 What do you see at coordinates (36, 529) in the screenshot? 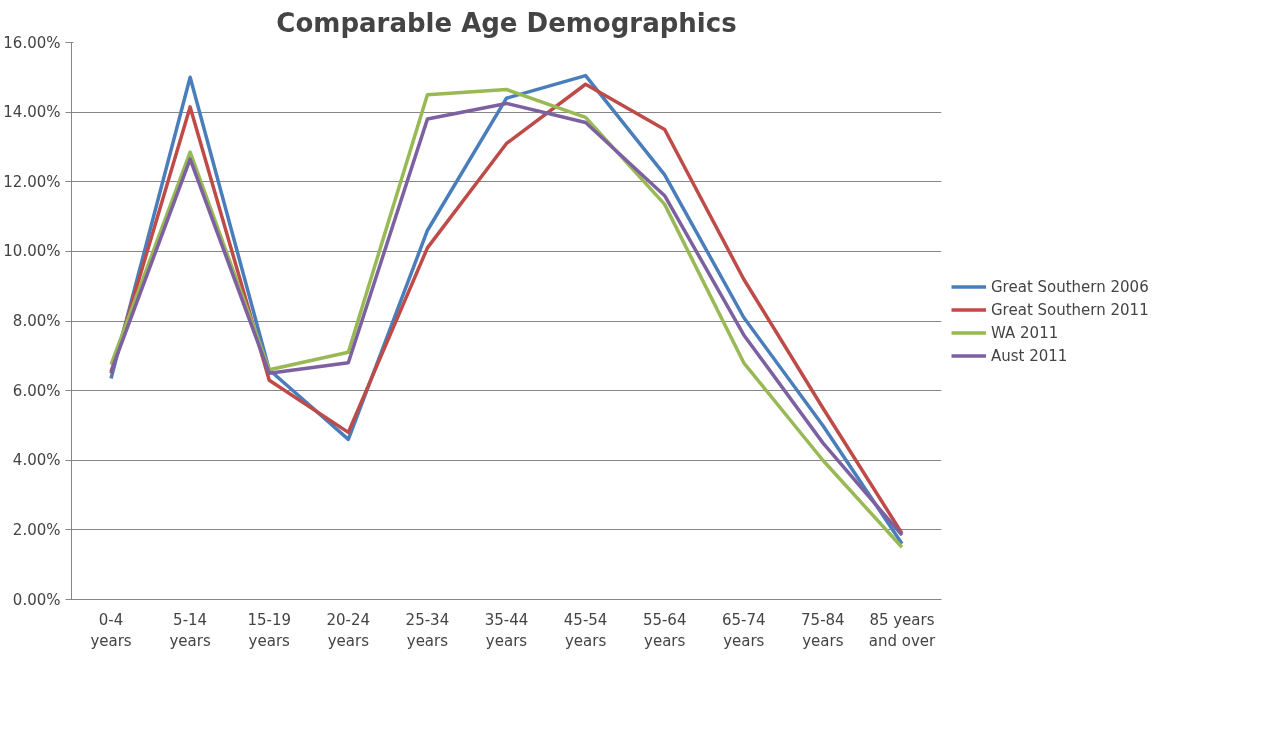
I see `y-tick-label: 2.00%` at bounding box center [36, 529].